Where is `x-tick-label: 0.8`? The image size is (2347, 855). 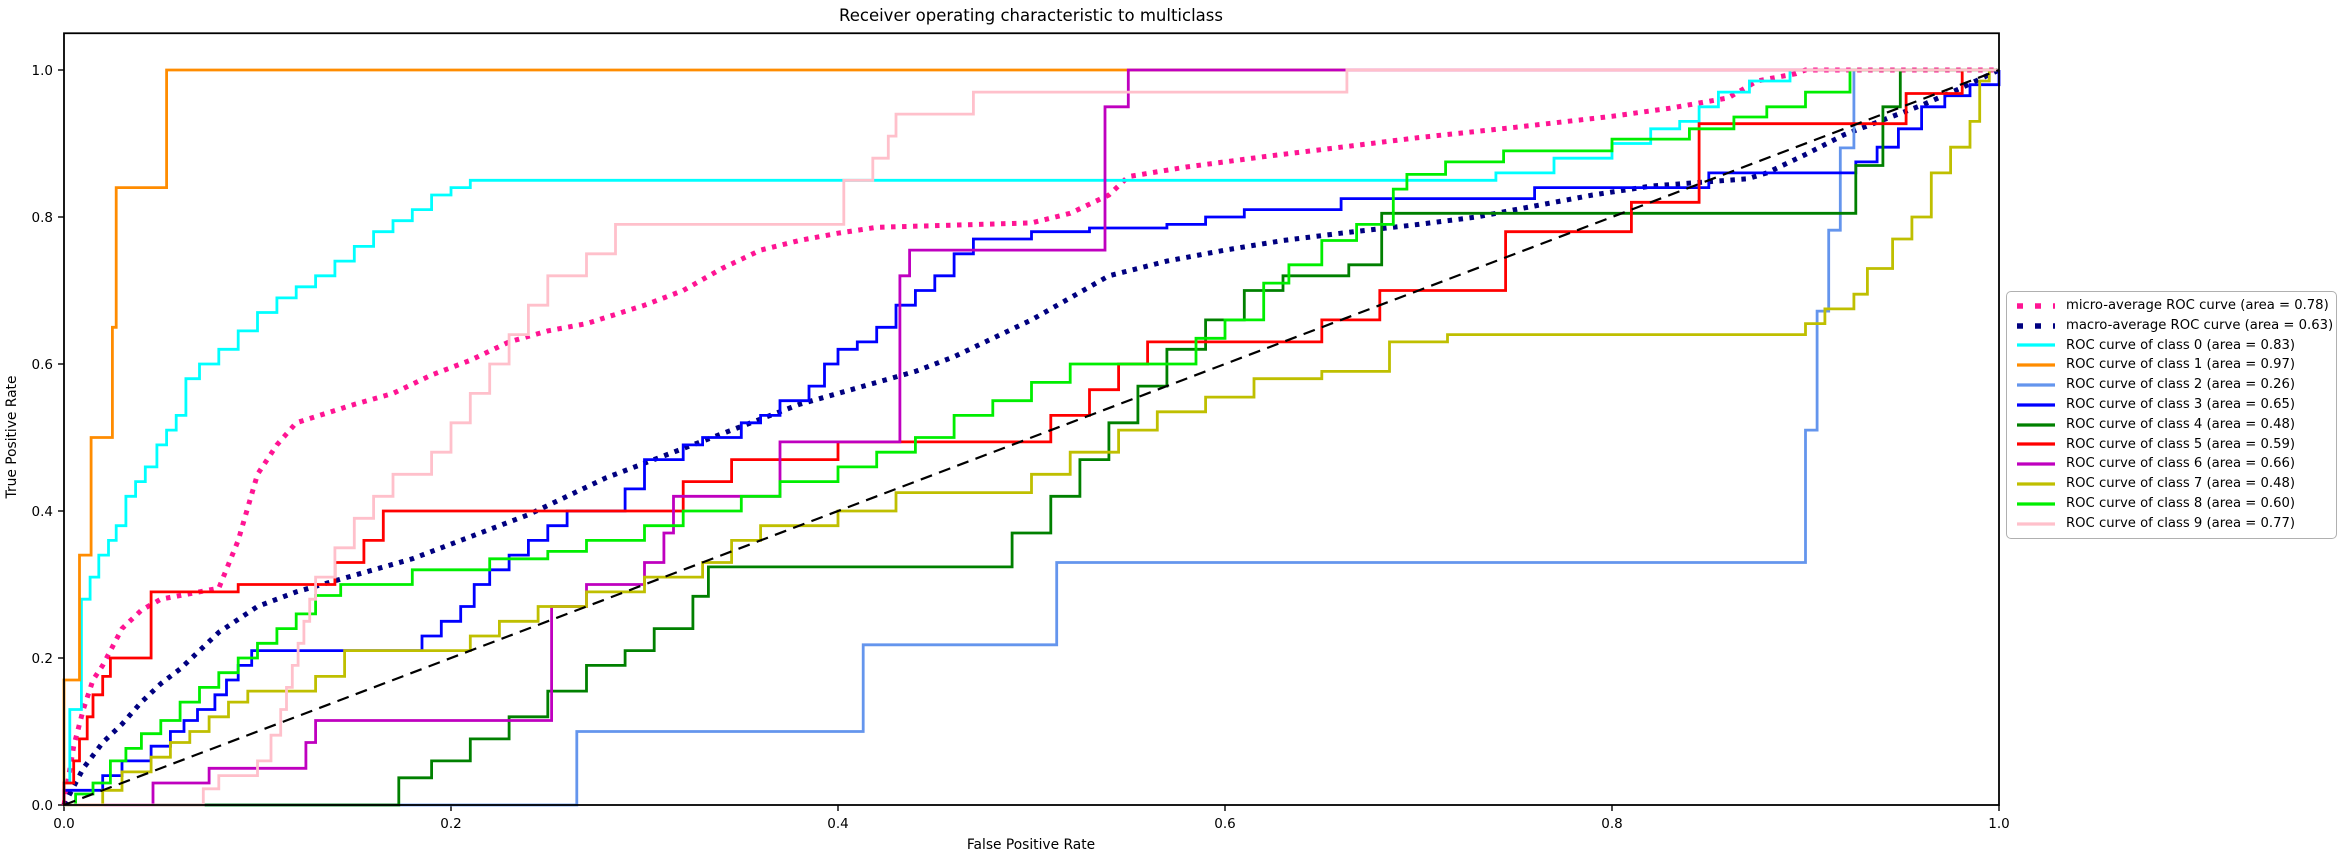
x-tick-label: 0.8 is located at coordinates (1611, 824).